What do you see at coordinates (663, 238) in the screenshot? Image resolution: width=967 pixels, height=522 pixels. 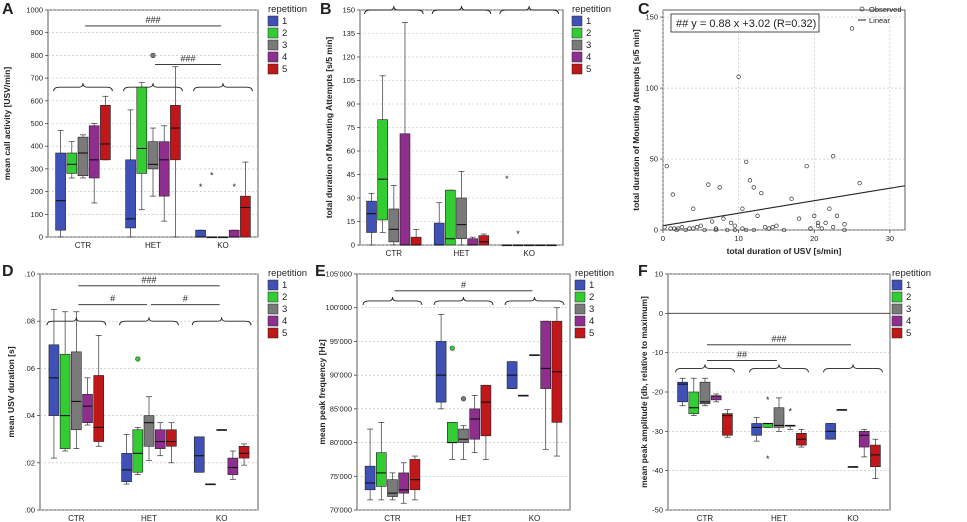 I see `x-tick-label: 0` at bounding box center [663, 238].